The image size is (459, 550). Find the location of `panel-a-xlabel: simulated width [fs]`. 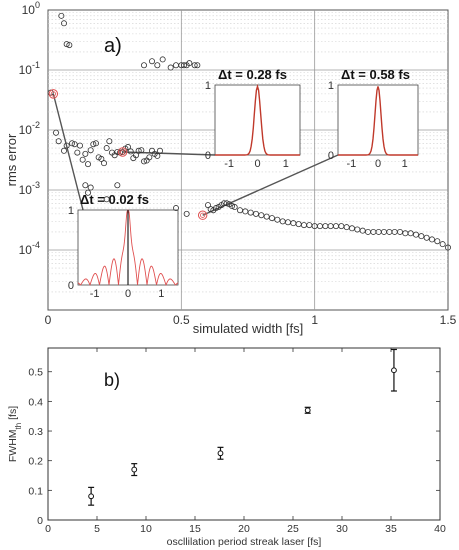

panel-a-xlabel: simulated width [fs] is located at coordinates (248, 328).